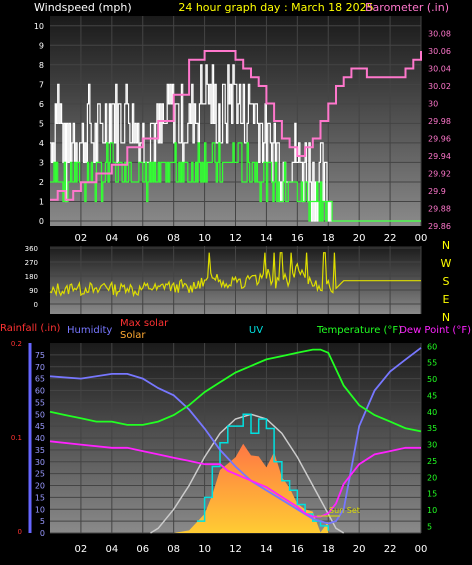 This screenshot has height=565, width=472. What do you see at coordinates (204, 549) in the screenshot?
I see `climate-x-tick: 10` at bounding box center [204, 549].